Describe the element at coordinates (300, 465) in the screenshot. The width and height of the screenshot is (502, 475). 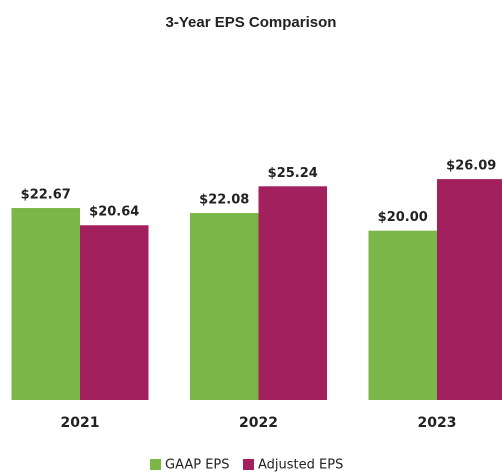
I see `legend-label: Adjusted EPS` at that location.